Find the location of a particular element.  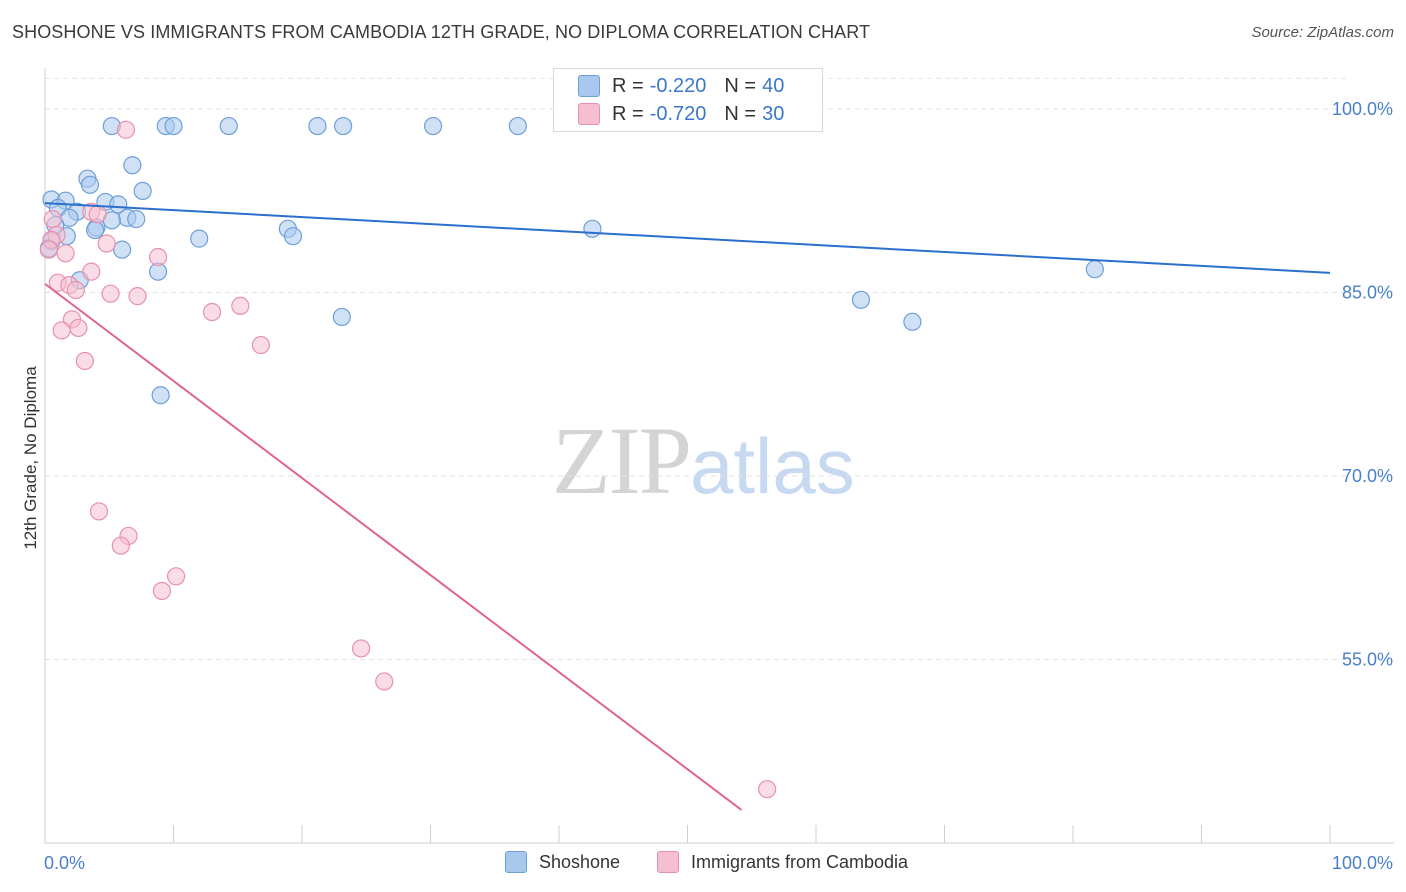

legend-item-cambodia: Immigrants from Cambodia is located at coordinates (782, 862).